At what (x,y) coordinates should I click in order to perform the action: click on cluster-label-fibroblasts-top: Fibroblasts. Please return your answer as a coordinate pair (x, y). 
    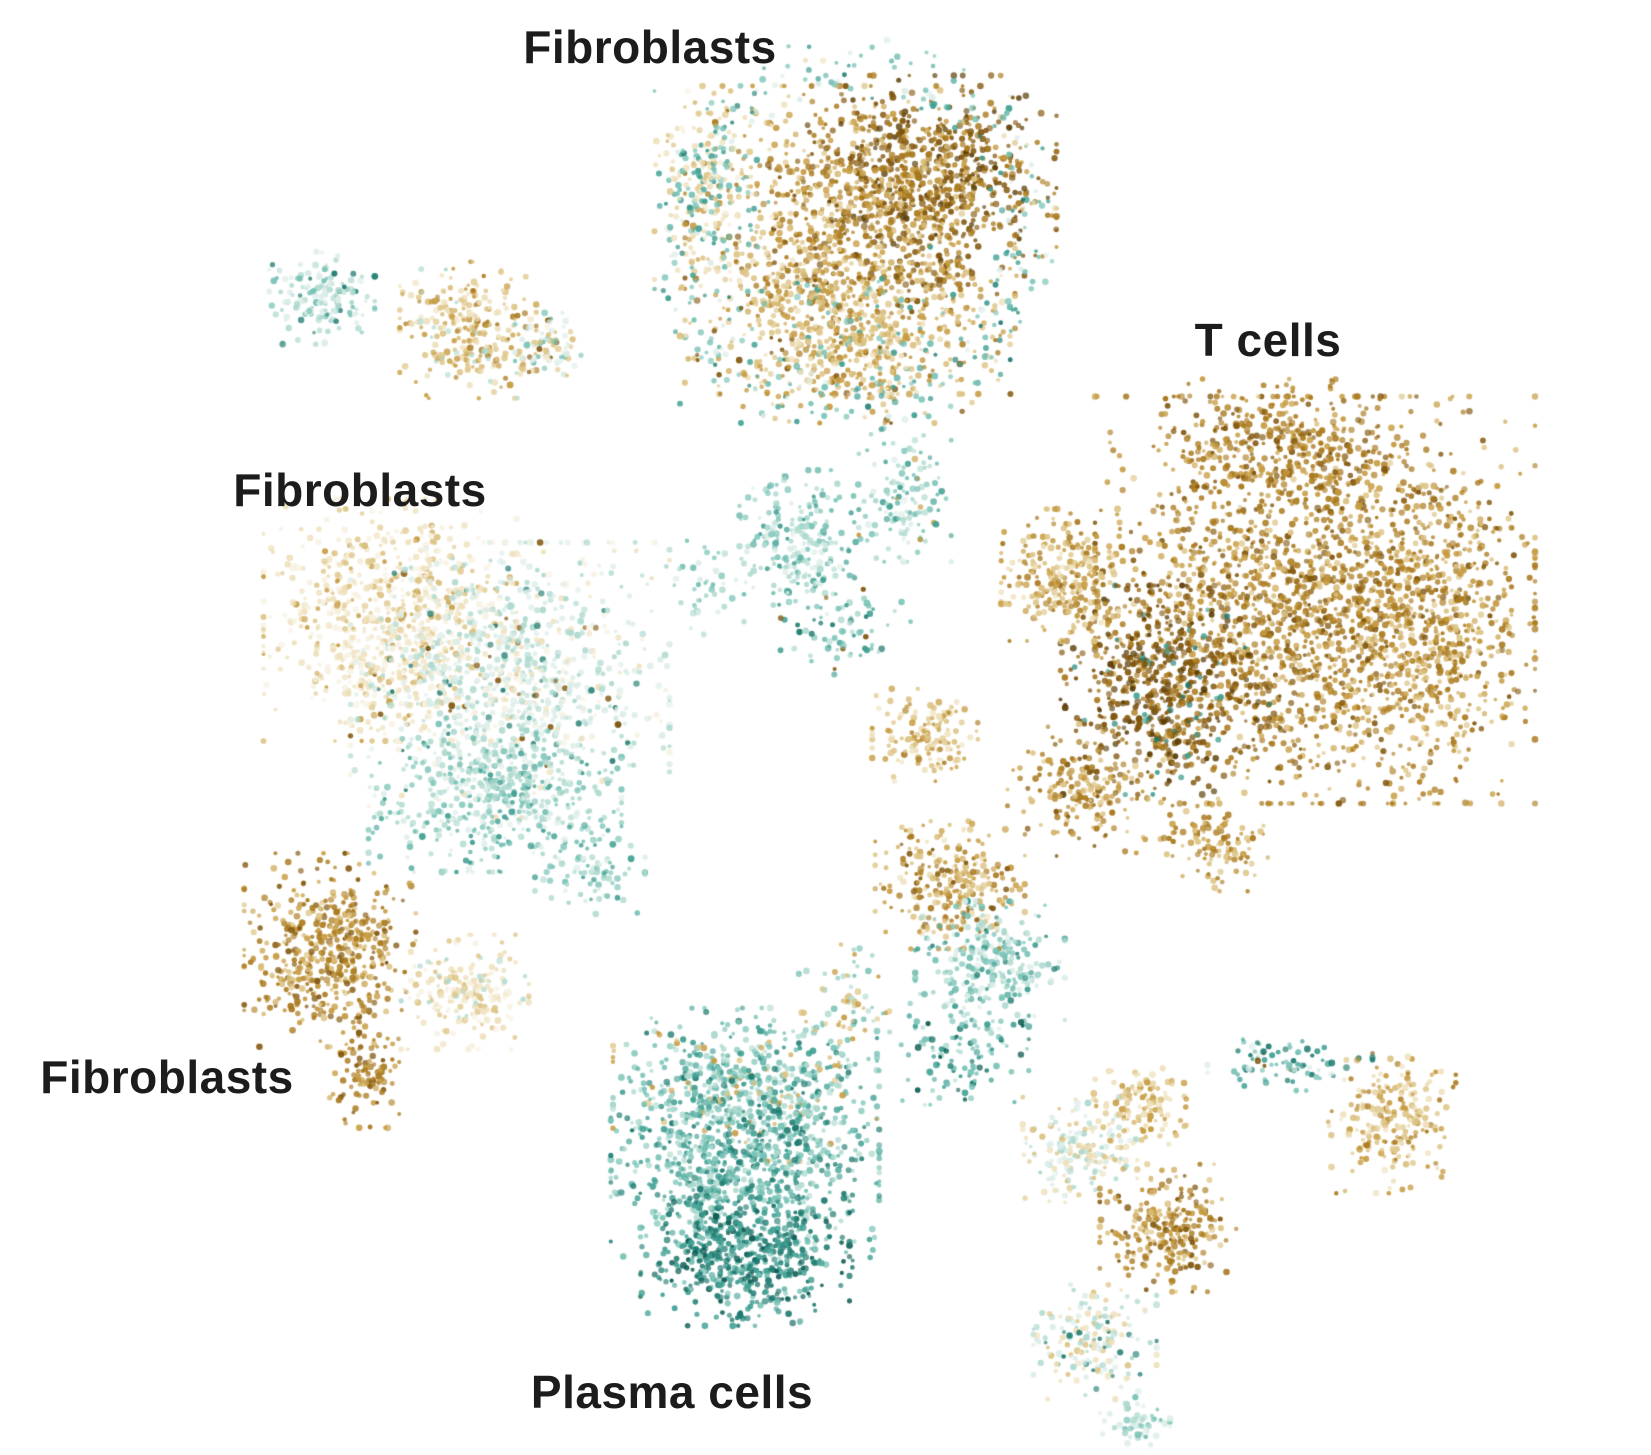
    Looking at the image, I should click on (650, 47).